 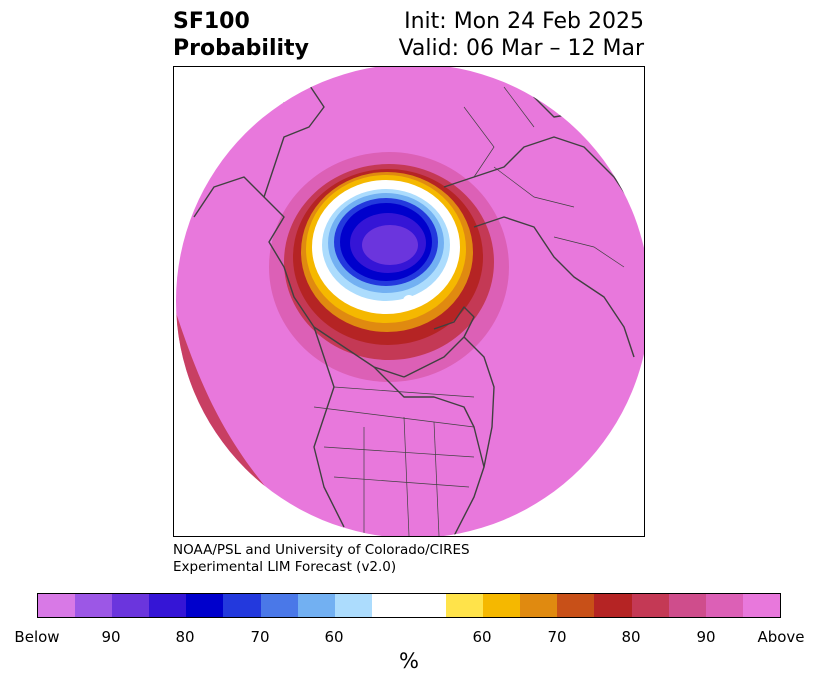 I want to click on variable-name: SF100, so click(x=211, y=21).